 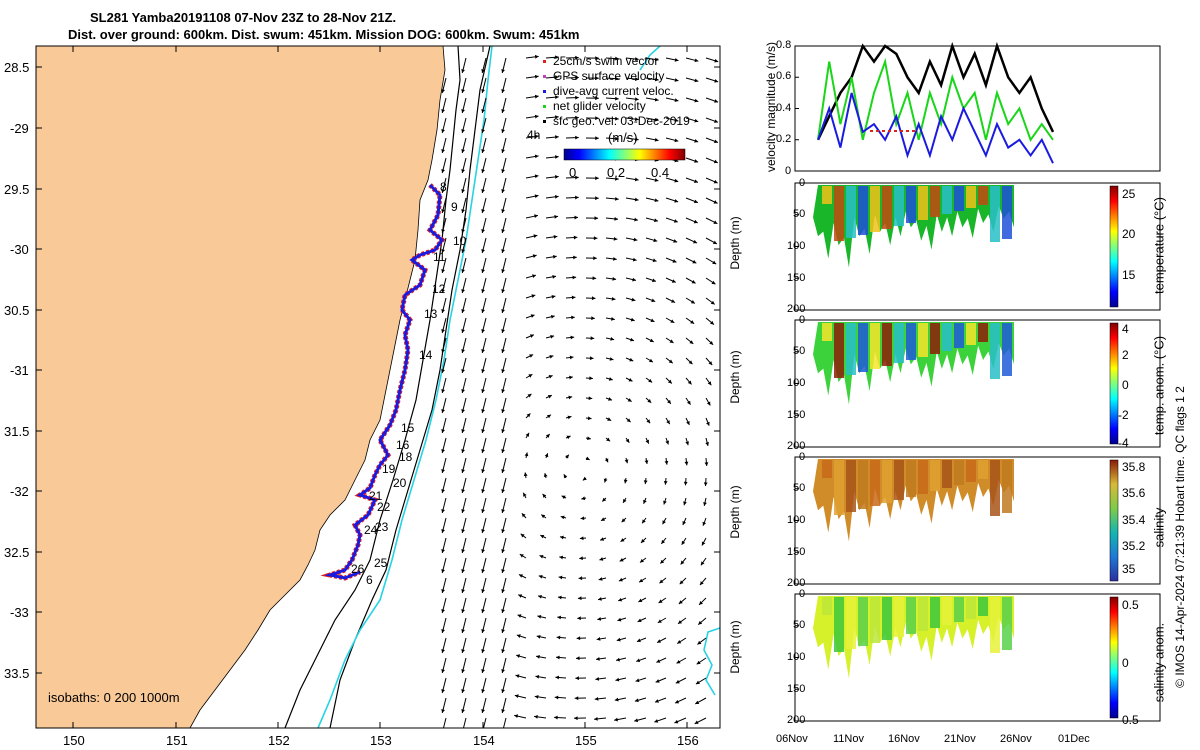 I want to click on depth-tick: 50, so click(x=799, y=488).